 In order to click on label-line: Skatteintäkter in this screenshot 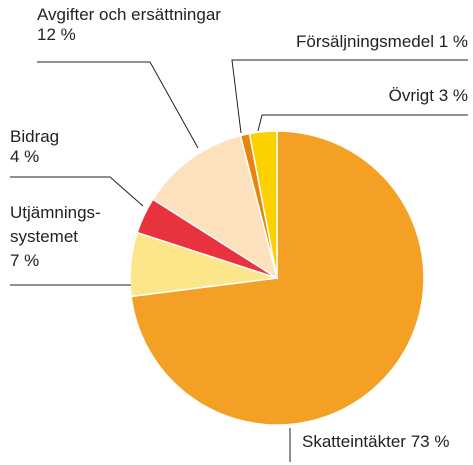, I will do `click(354, 441)`.